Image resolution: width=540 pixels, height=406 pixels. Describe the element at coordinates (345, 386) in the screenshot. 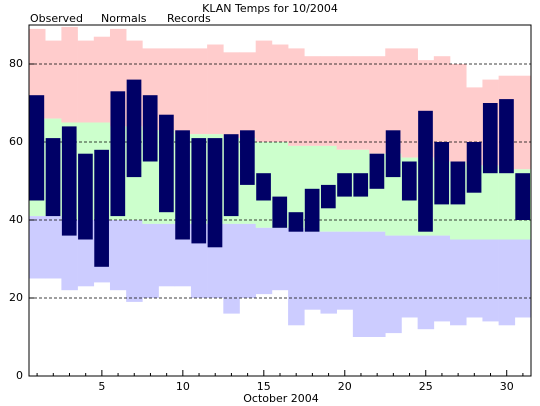

I see `x-tick-label: 20` at that location.